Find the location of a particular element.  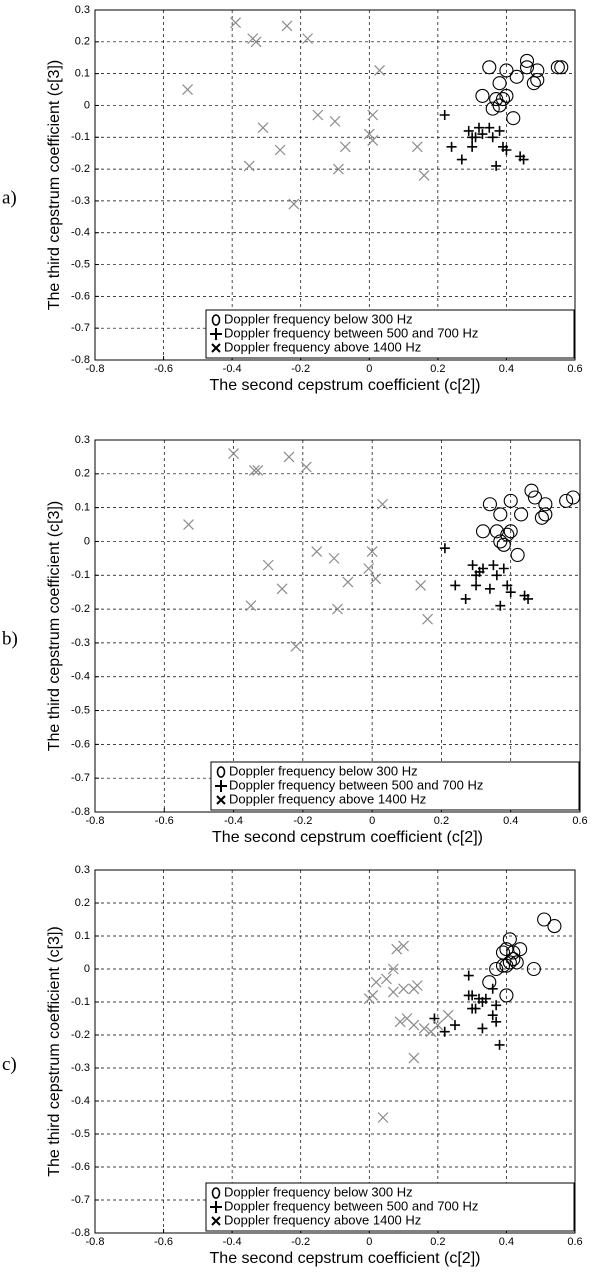

x-tick-label: -0.4 is located at coordinates (233, 821).